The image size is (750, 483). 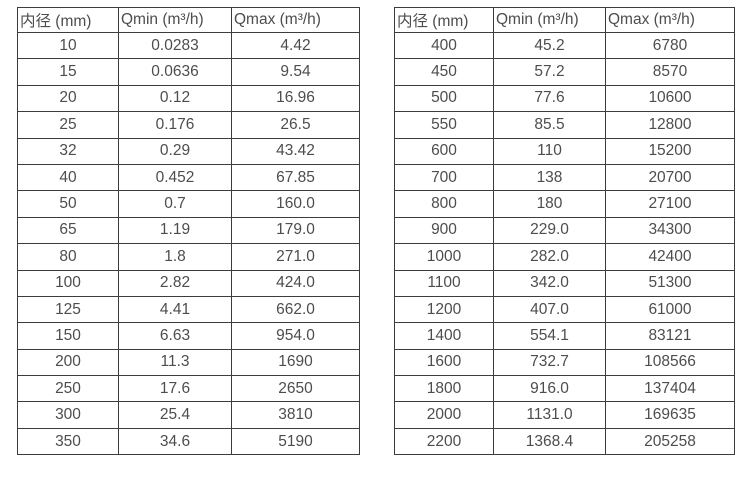 I want to click on table-cell: 550, so click(x=444, y=125).